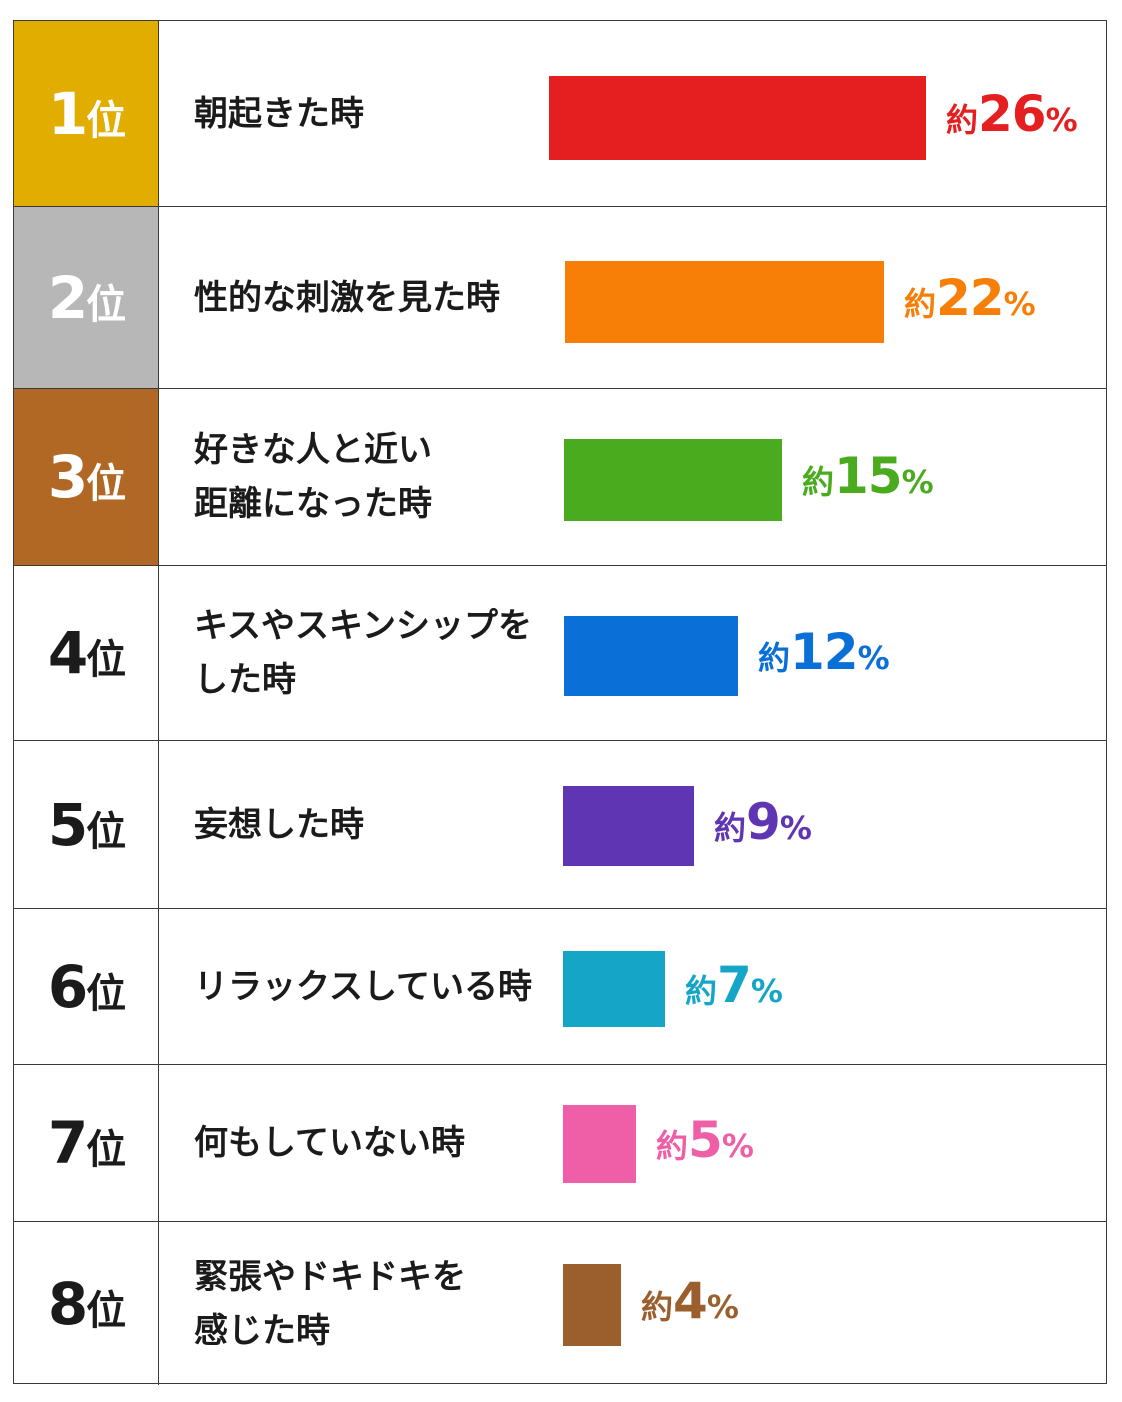 Image resolution: width=1122 pixels, height=1402 pixels. I want to click on value-number: 9, so click(763, 822).